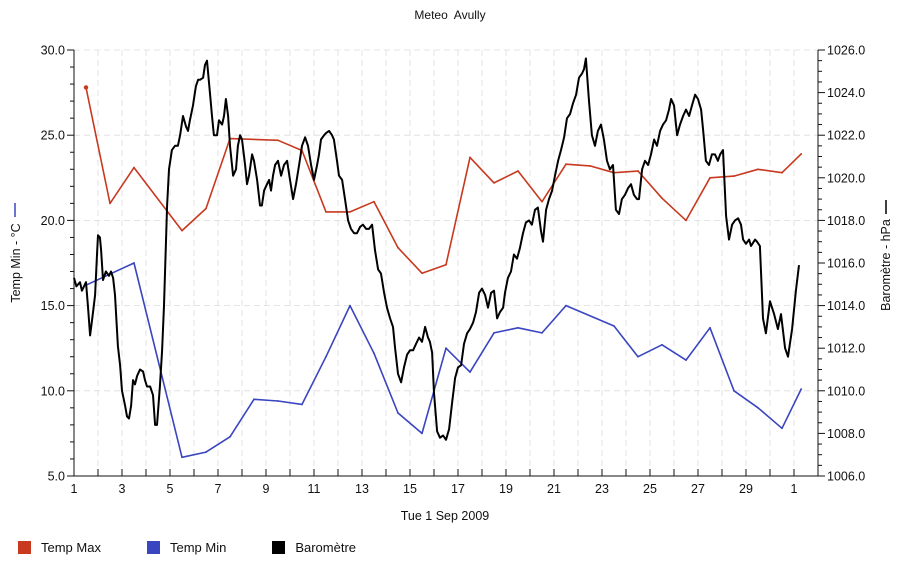 The height and width of the screenshot is (571, 900). I want to click on x-tick-label: 27, so click(698, 489).